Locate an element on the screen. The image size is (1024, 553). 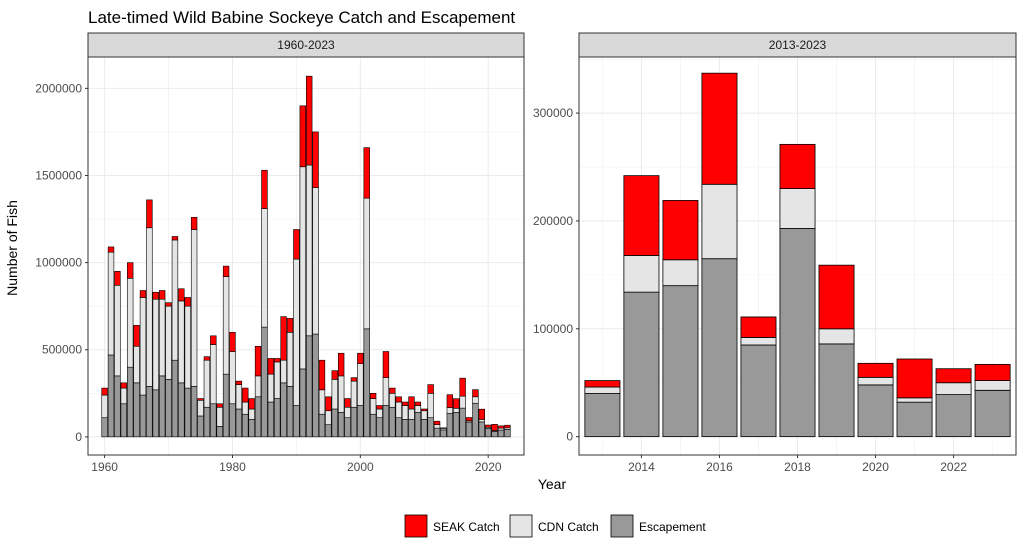
legend: SEAK Catch CDN Catch Escapement is located at coordinates (555, 526).